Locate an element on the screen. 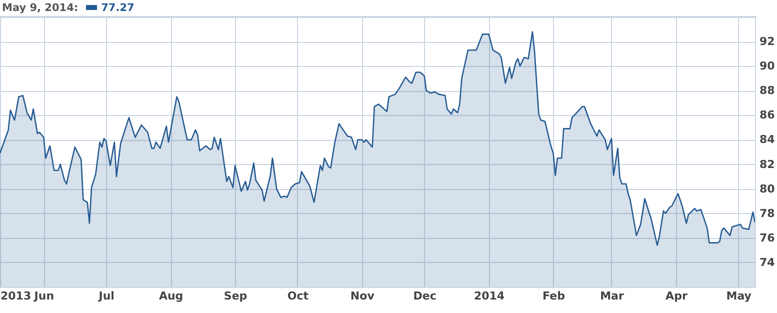 The image size is (777, 313). y-tick-label: 82 is located at coordinates (767, 164).